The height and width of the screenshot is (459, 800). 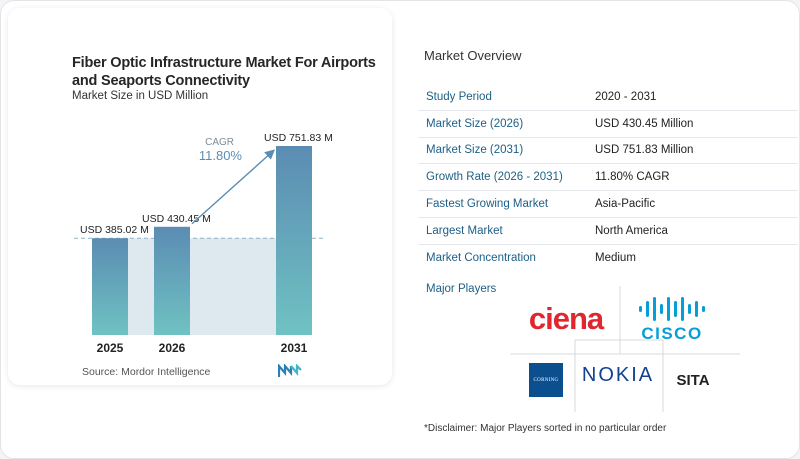 I want to click on sita-logo: SITA, so click(x=693, y=379).